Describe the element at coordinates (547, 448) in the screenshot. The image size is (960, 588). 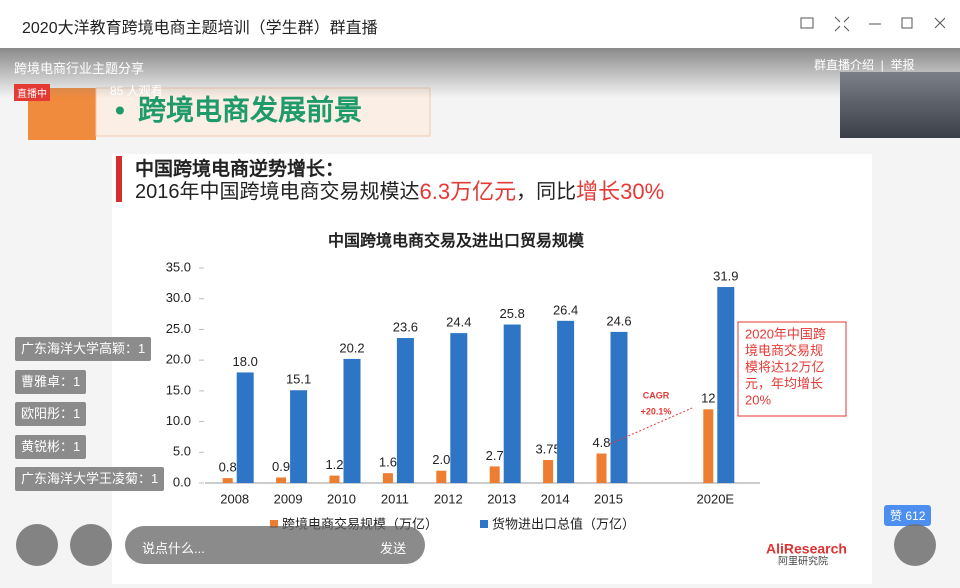
I see `value-label: 3.75` at that location.